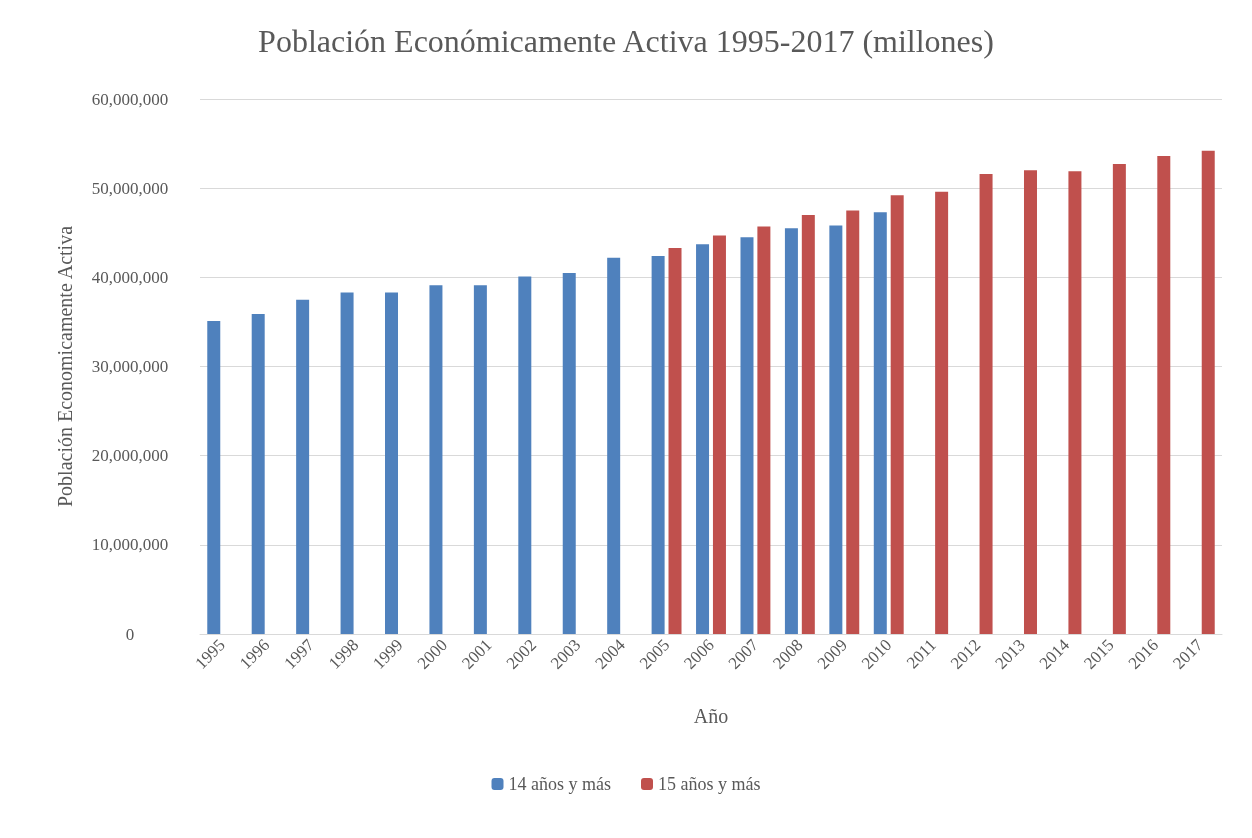 This screenshot has width=1252, height=838. I want to click on legend-label: 14 años y más, so click(560, 784).